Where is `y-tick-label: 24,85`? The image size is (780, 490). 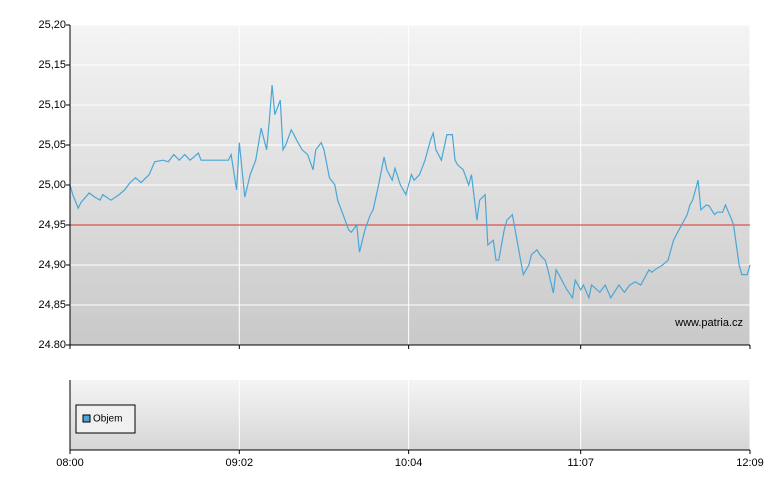 y-tick-label: 24,85 is located at coordinates (52, 305).